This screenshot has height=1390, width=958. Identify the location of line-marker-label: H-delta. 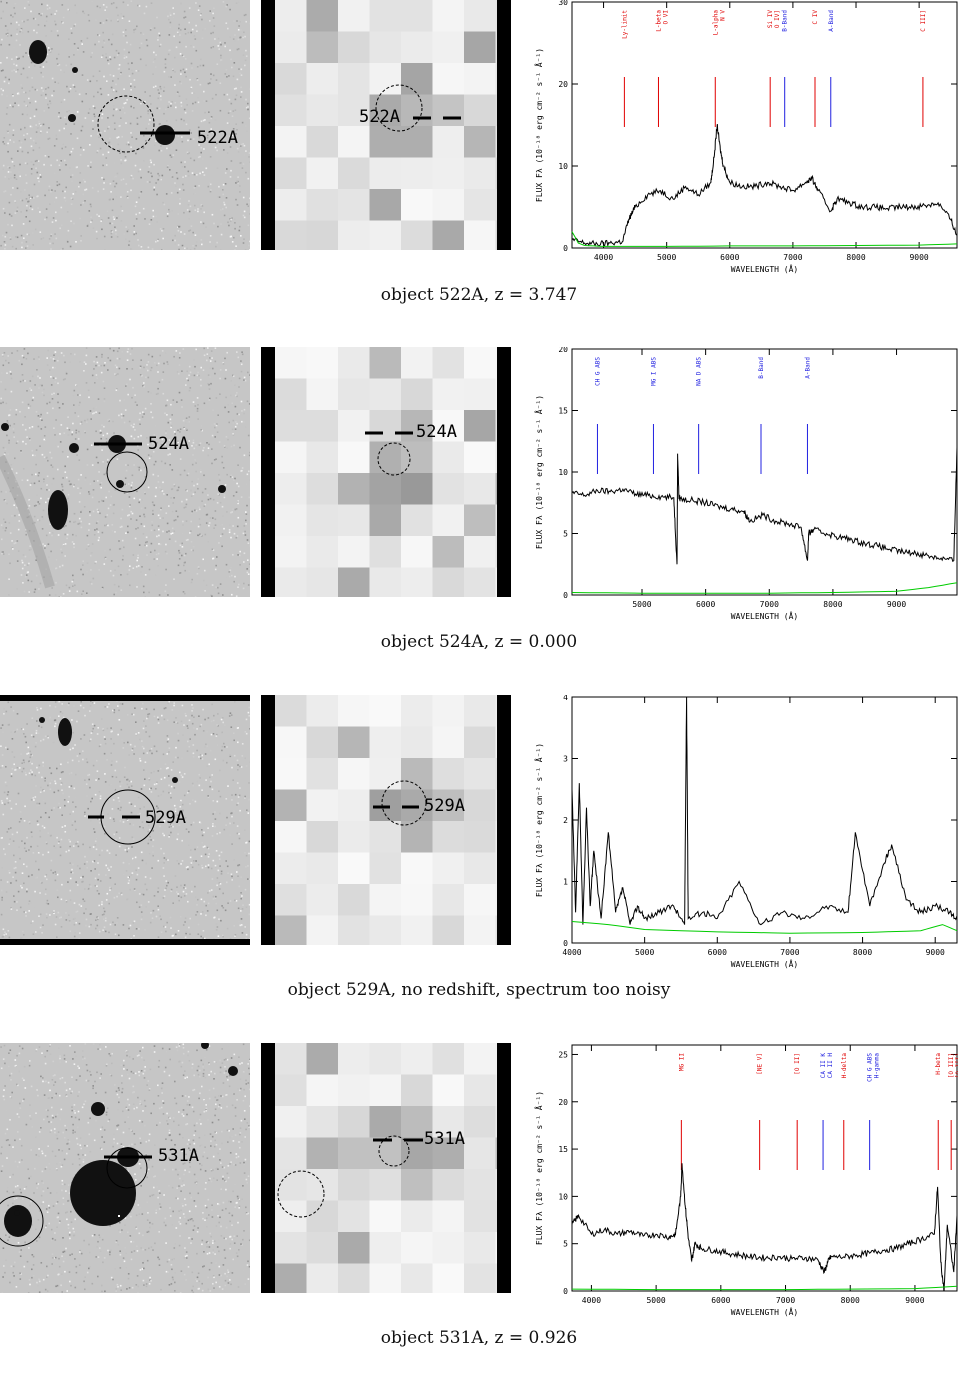
(844, 1066).